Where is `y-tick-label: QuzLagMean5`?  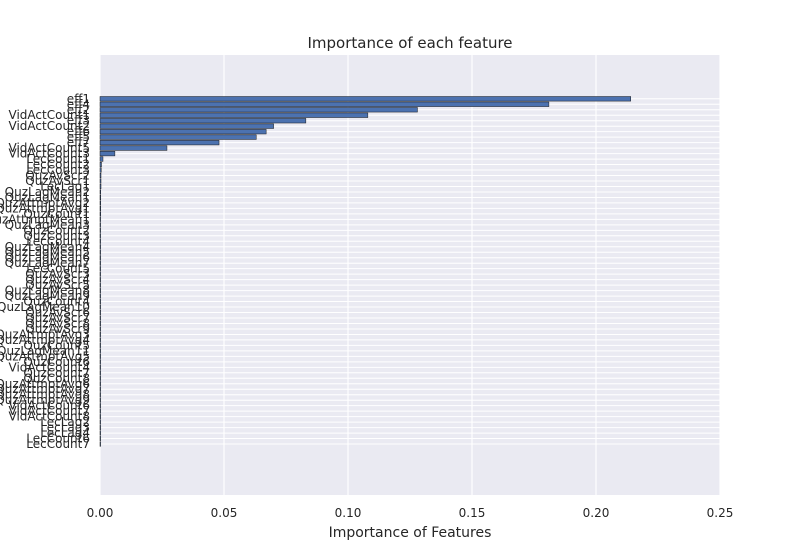 y-tick-label: QuzLagMean5 is located at coordinates (47, 252).